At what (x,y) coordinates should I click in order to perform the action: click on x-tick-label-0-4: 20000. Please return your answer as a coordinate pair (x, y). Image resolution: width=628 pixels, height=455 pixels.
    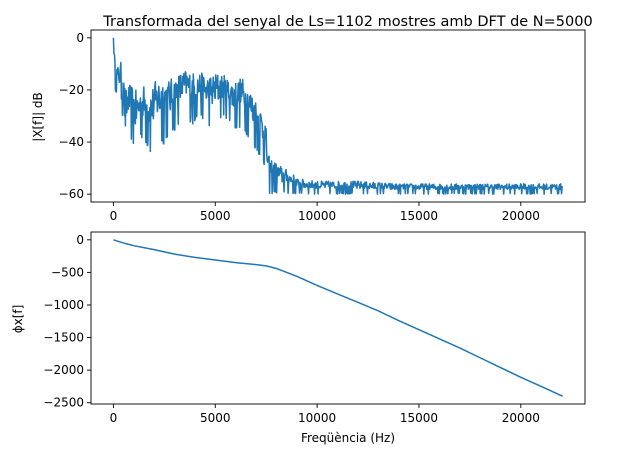
    Looking at the image, I should click on (521, 216).